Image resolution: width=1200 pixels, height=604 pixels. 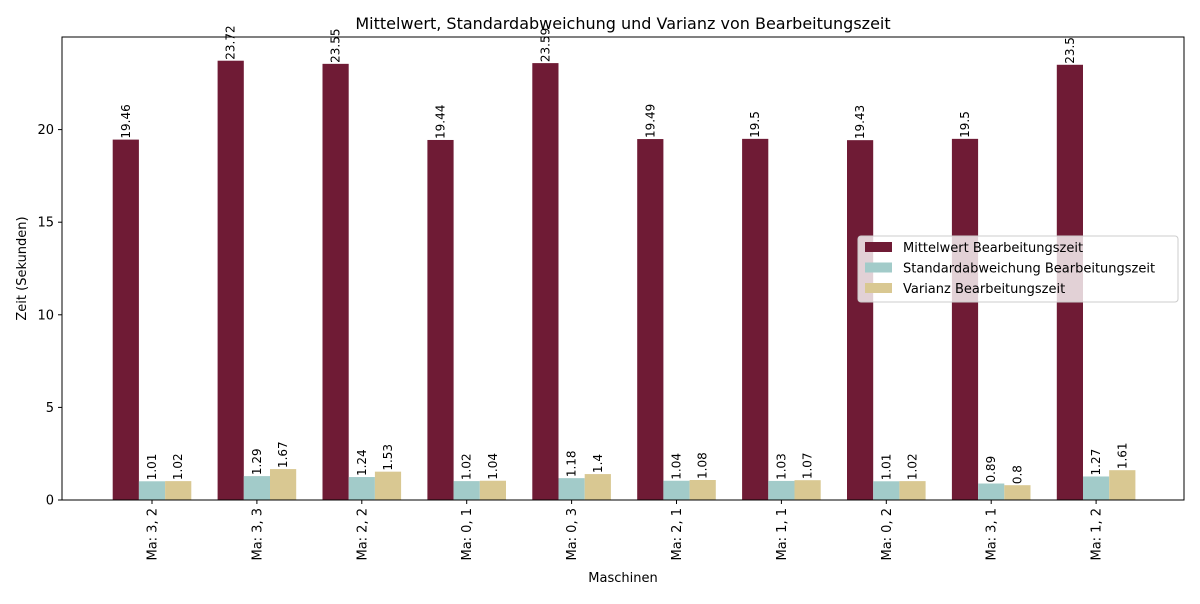 What do you see at coordinates (993, 248) in the screenshot?
I see `legend-label: Mittelwert Bearbeitungszeit` at bounding box center [993, 248].